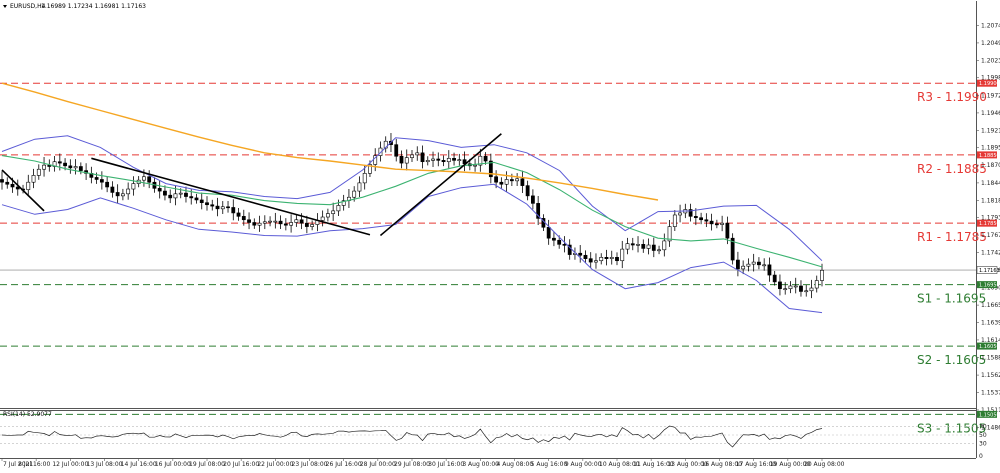  I want to click on y-tick-label: 1.15625, so click(990, 375).